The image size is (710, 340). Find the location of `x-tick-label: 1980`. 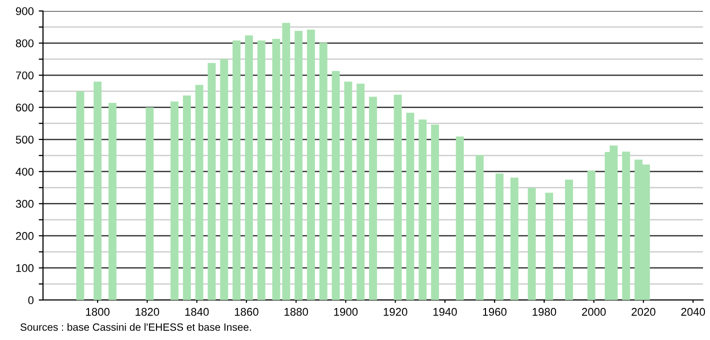

x-tick-label: 1980 is located at coordinates (544, 312).